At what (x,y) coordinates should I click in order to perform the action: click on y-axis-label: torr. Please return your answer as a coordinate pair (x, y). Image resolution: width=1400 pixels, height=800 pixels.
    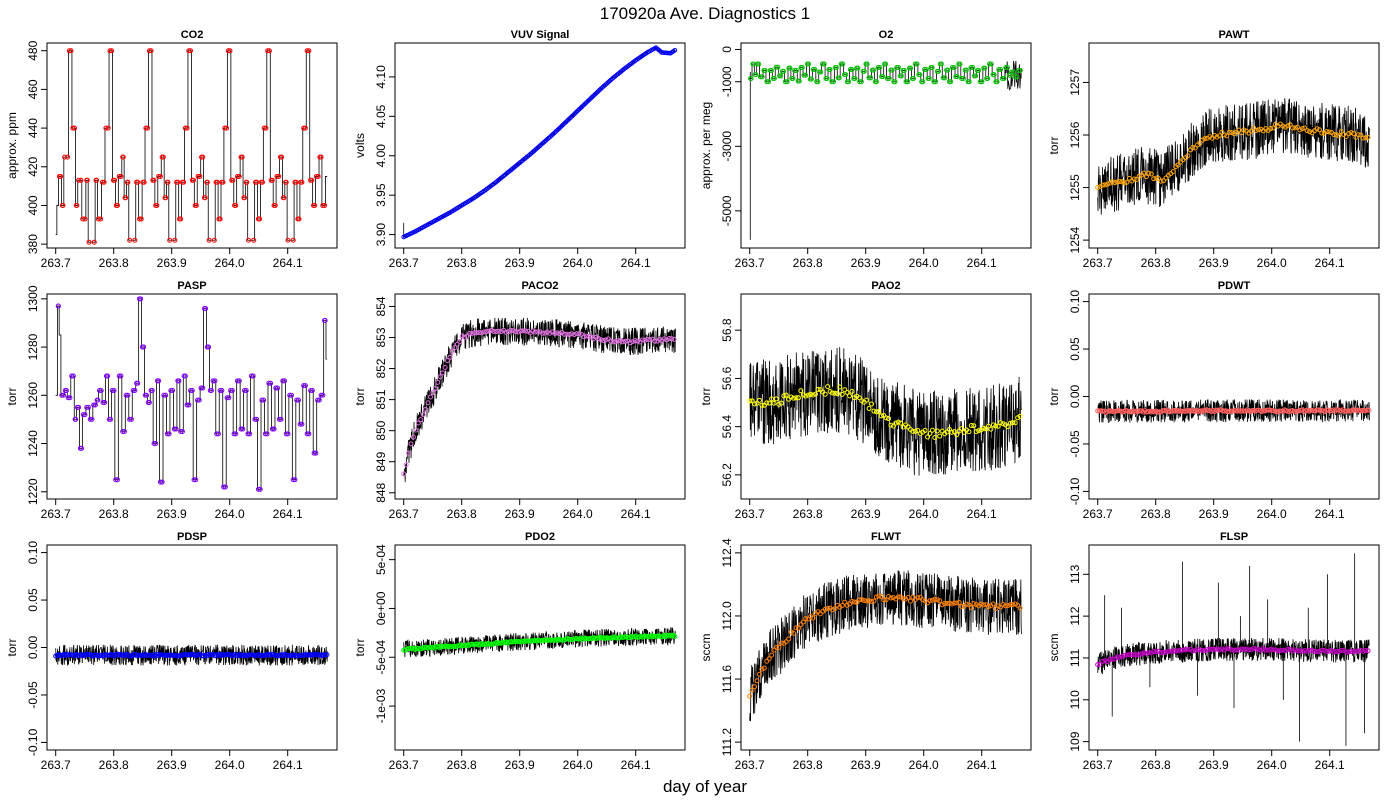
    Looking at the image, I should click on (12, 396).